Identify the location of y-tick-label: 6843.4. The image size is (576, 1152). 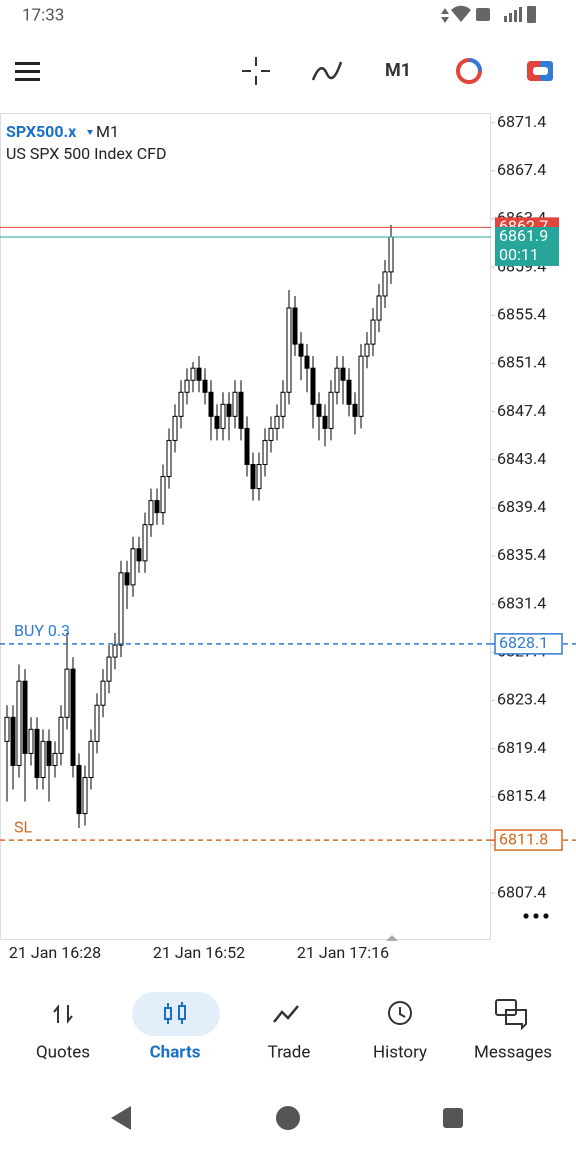
(521, 458).